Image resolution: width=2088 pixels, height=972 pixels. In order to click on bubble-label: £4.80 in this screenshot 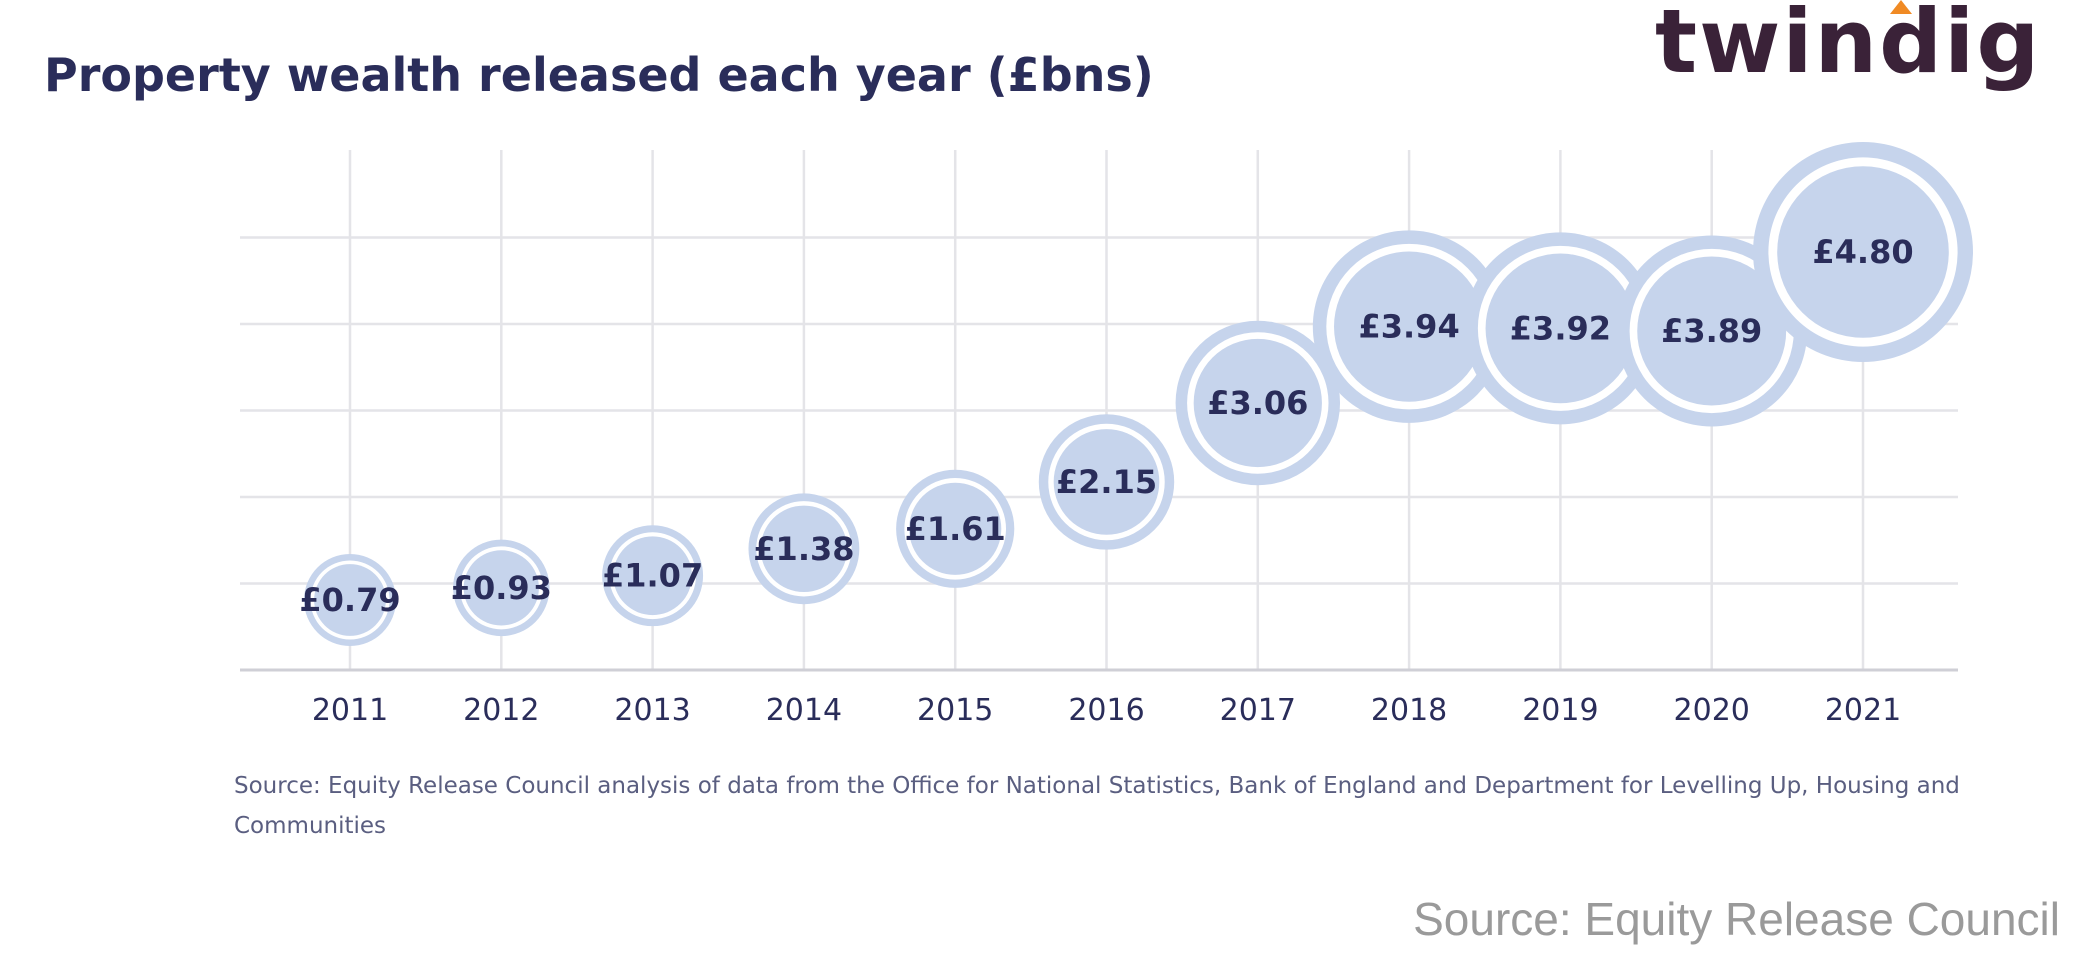, I will do `click(1862, 252)`.